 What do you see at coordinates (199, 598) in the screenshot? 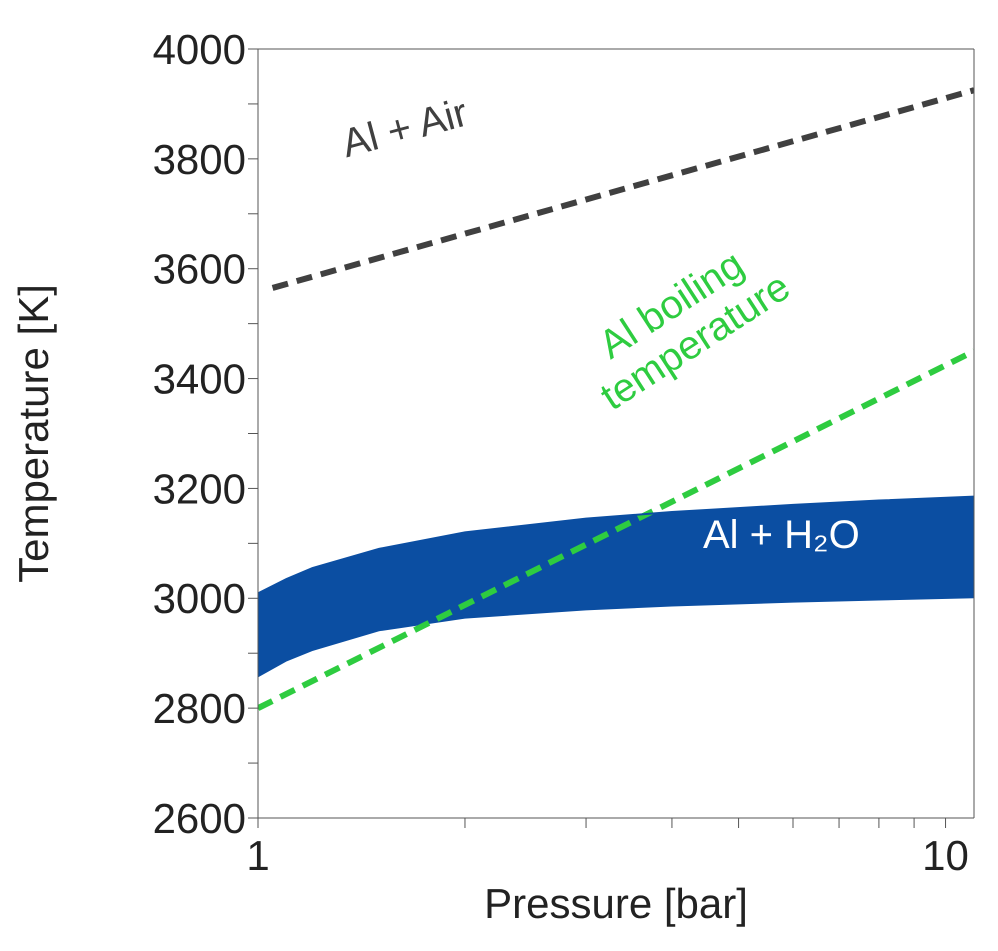
I see `y-tick-label: 3000` at bounding box center [199, 598].